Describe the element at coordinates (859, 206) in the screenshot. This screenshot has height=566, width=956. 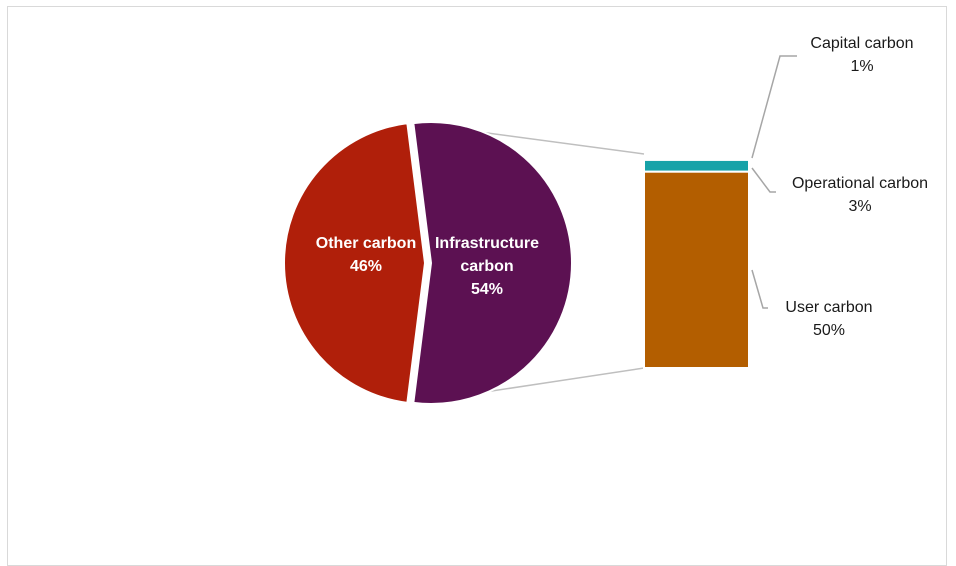
I see `bar-label-percent-1: 3%` at that location.